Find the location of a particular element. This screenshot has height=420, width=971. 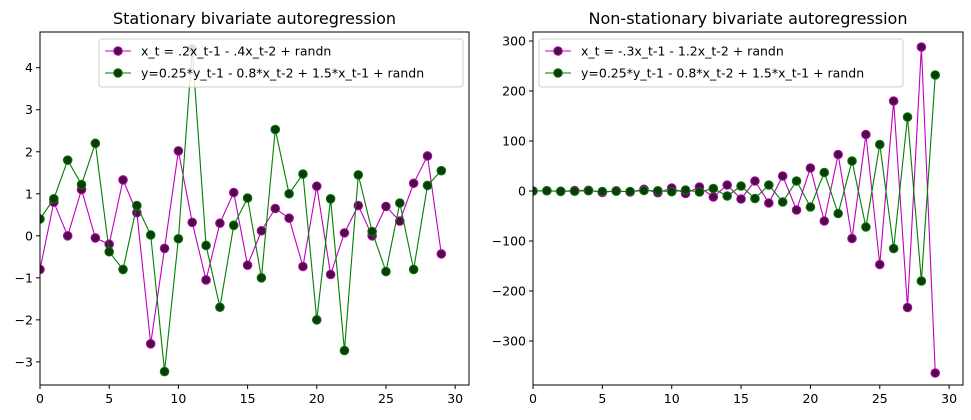

x-tick-label: 15 is located at coordinates (248, 398).